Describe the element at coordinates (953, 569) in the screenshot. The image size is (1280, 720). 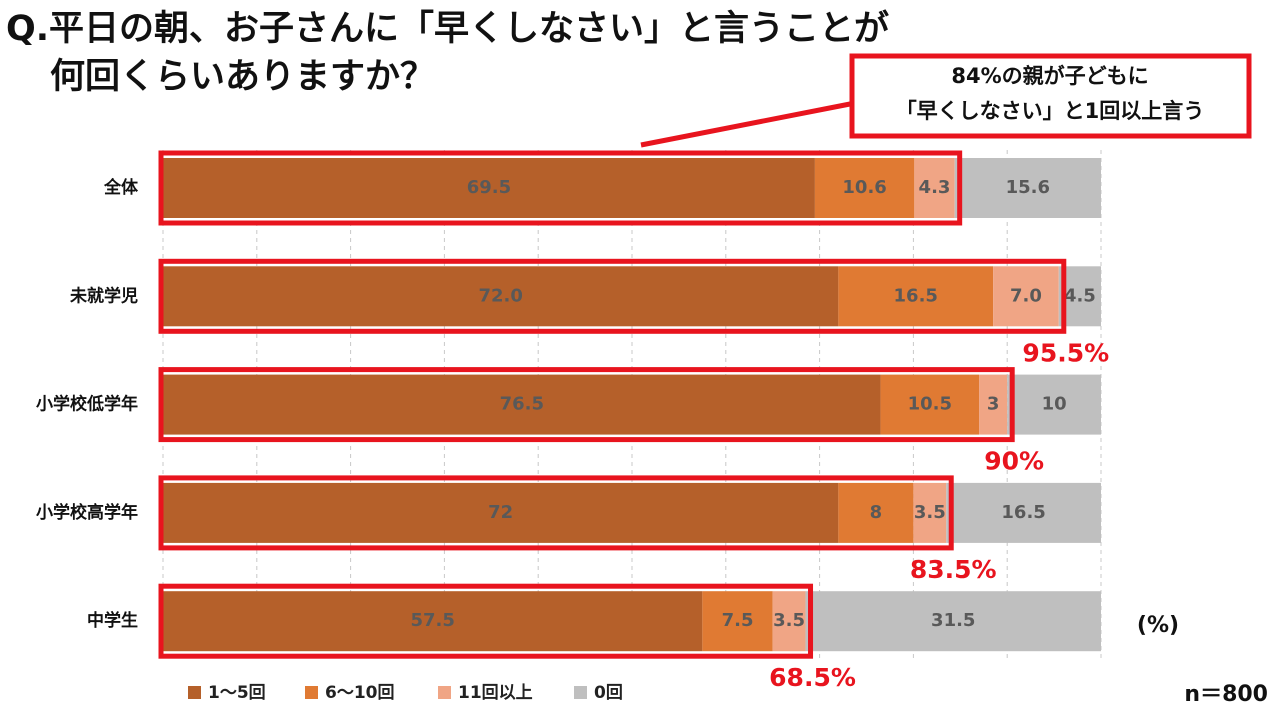
I see `total-label: 83.5%` at that location.